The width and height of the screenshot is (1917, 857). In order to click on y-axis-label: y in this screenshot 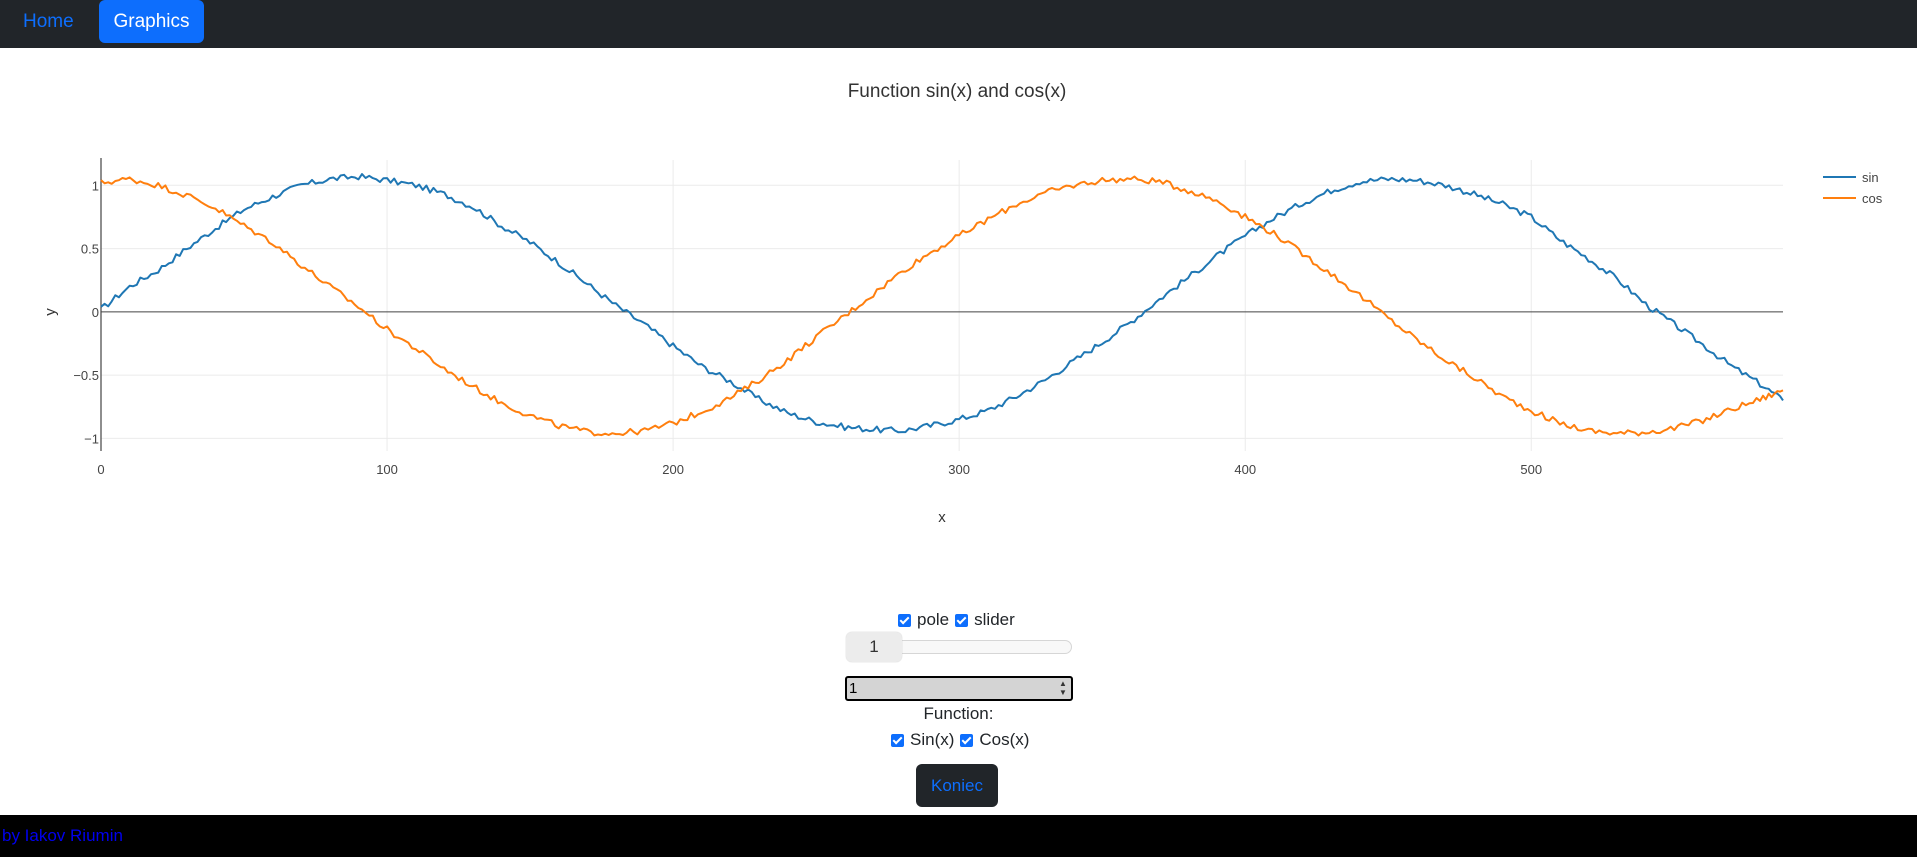, I will do `click(50, 312)`.